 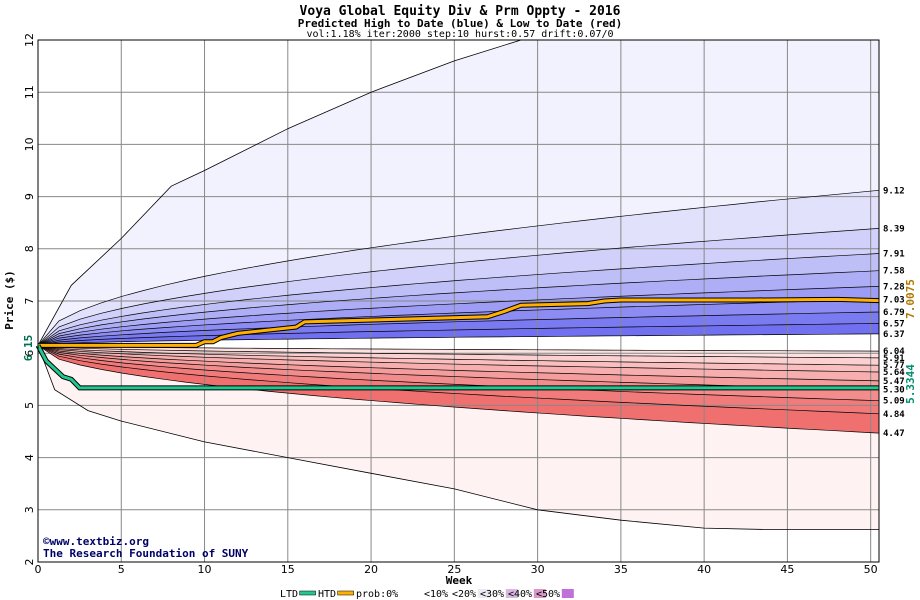 I want to click on x-tick-label: 35, so click(x=621, y=569).